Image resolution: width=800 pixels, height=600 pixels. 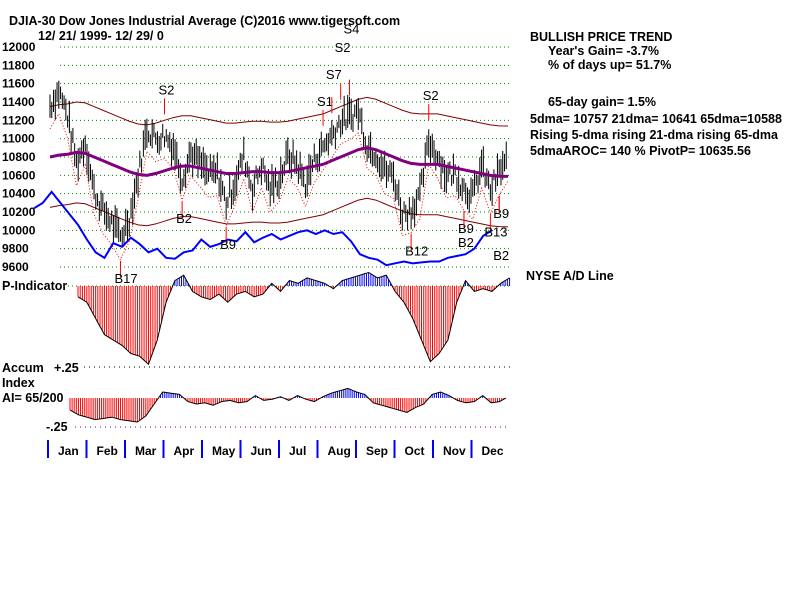 What do you see at coordinates (570, 276) in the screenshot?
I see `ad-line-label: NYSE A/D Line` at bounding box center [570, 276].